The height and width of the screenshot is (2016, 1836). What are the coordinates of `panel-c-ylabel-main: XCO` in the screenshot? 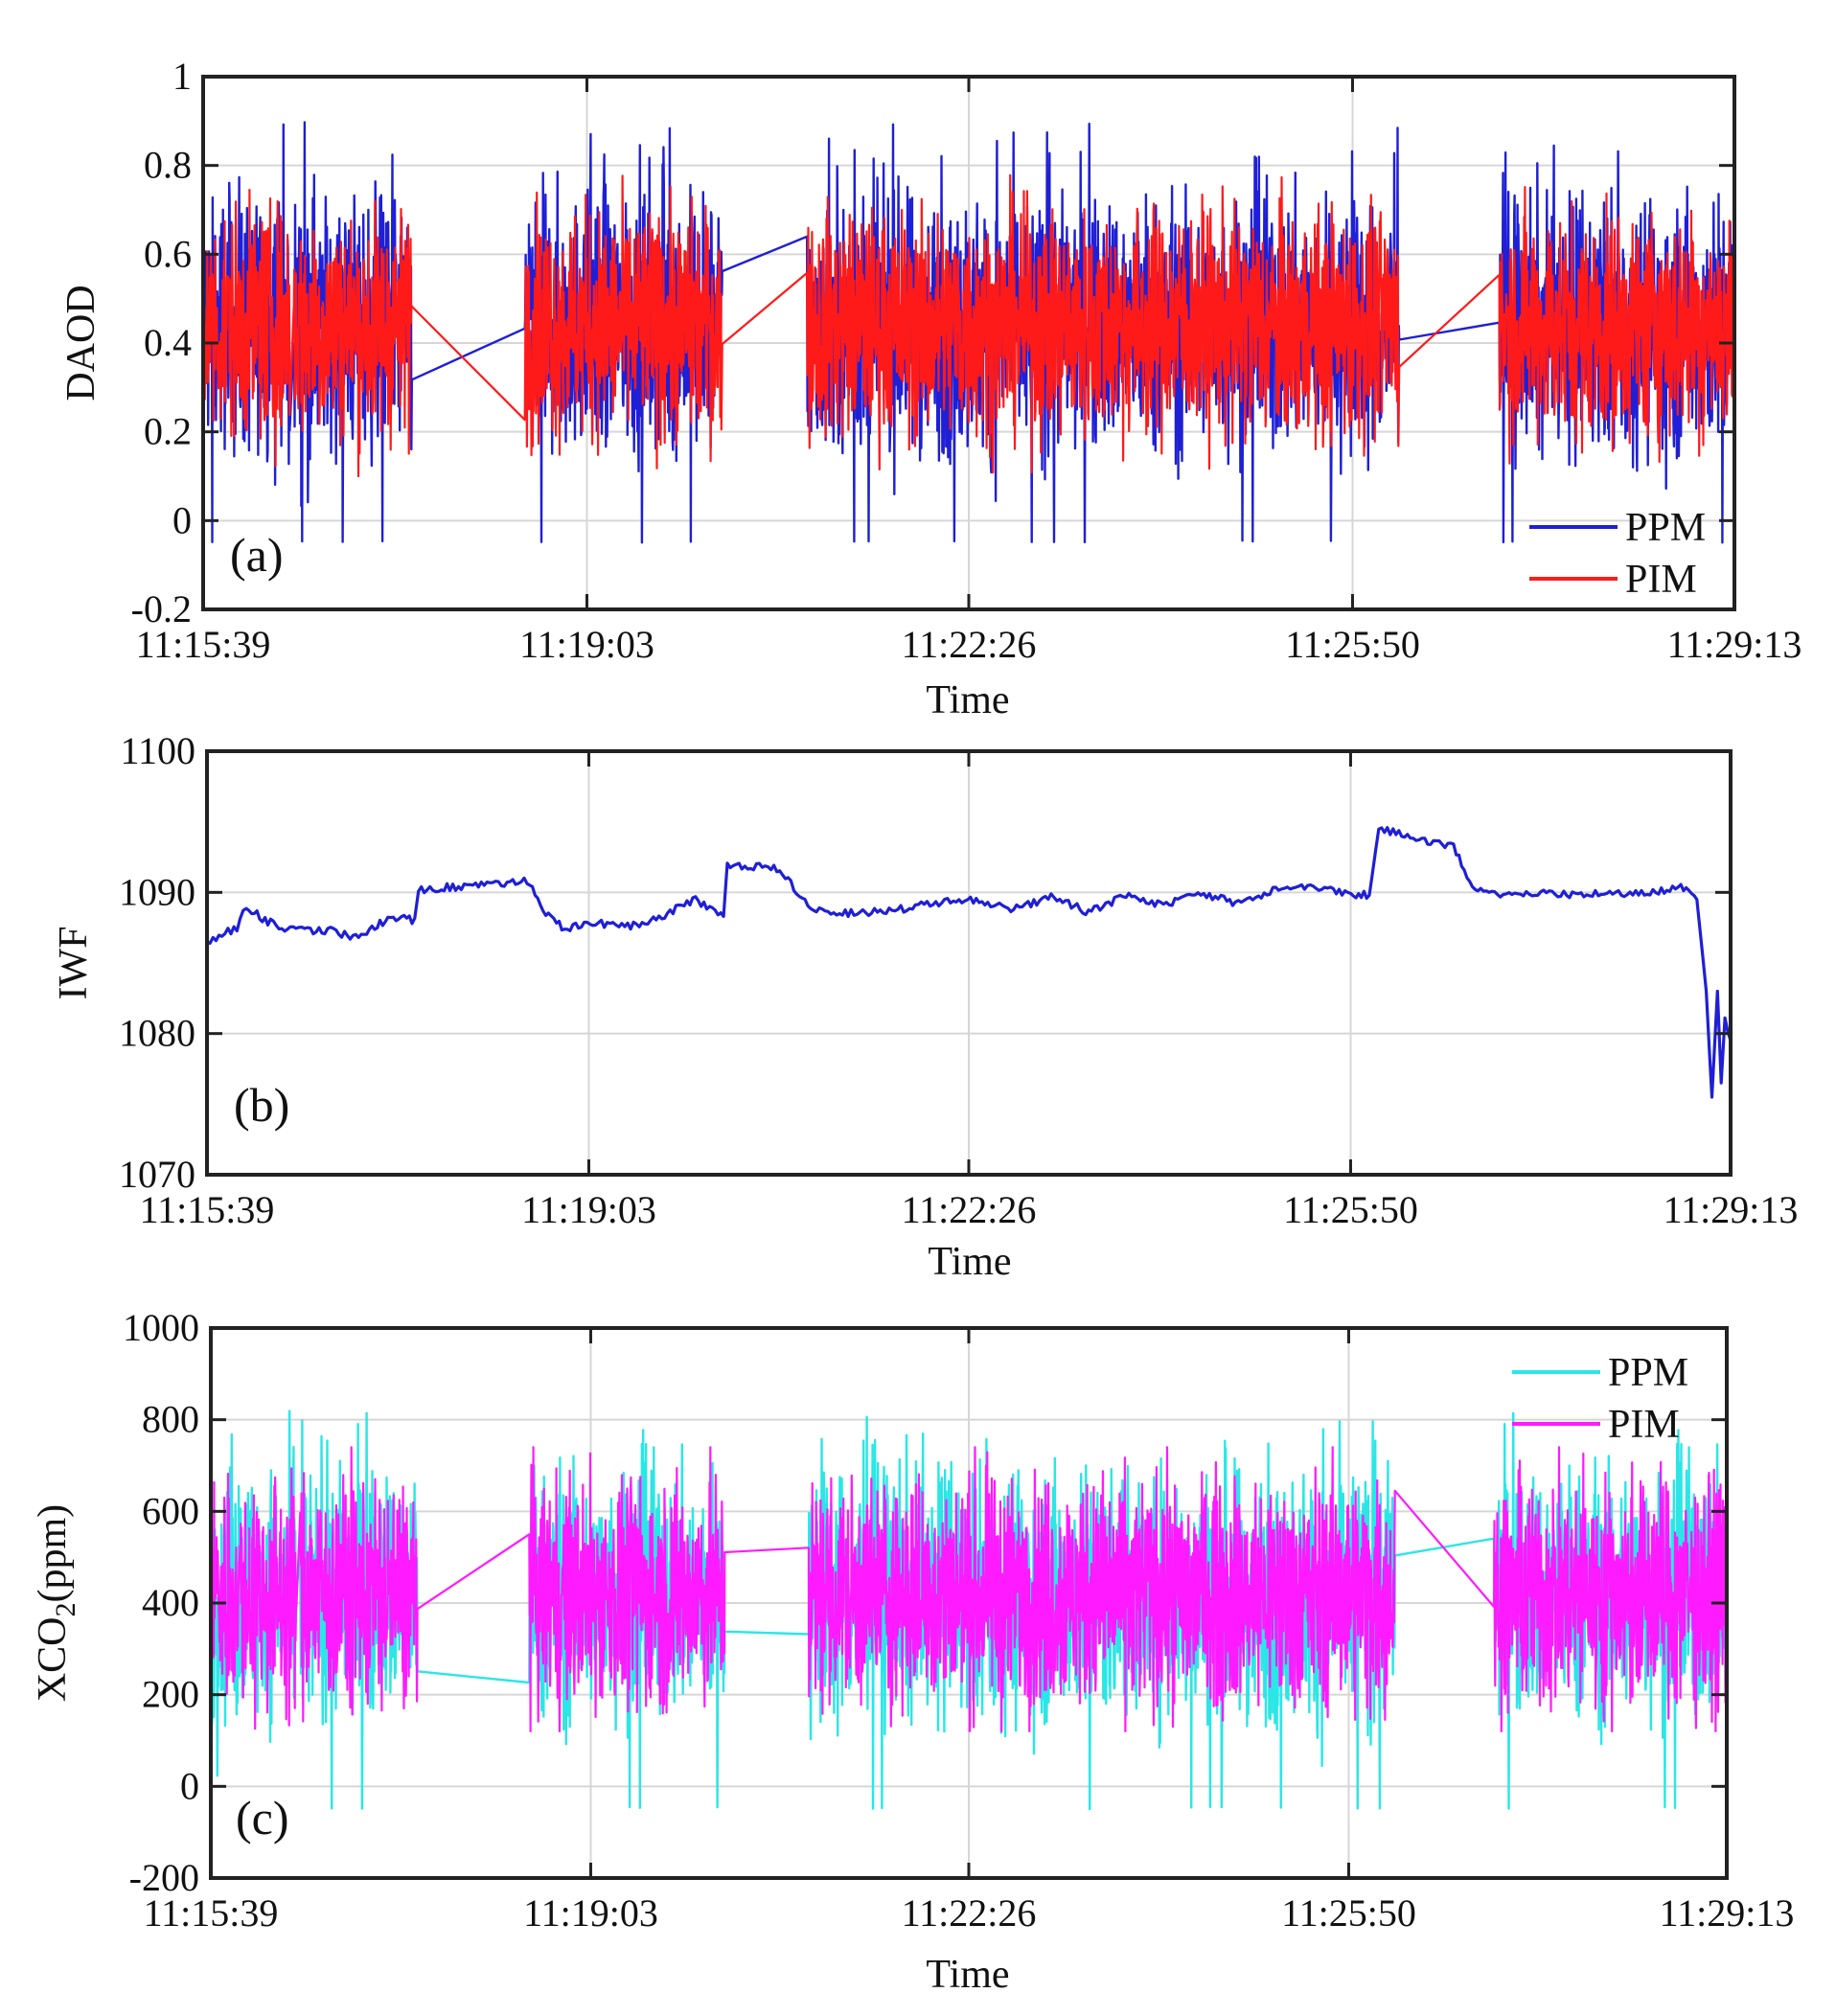 It's located at (53, 1659).